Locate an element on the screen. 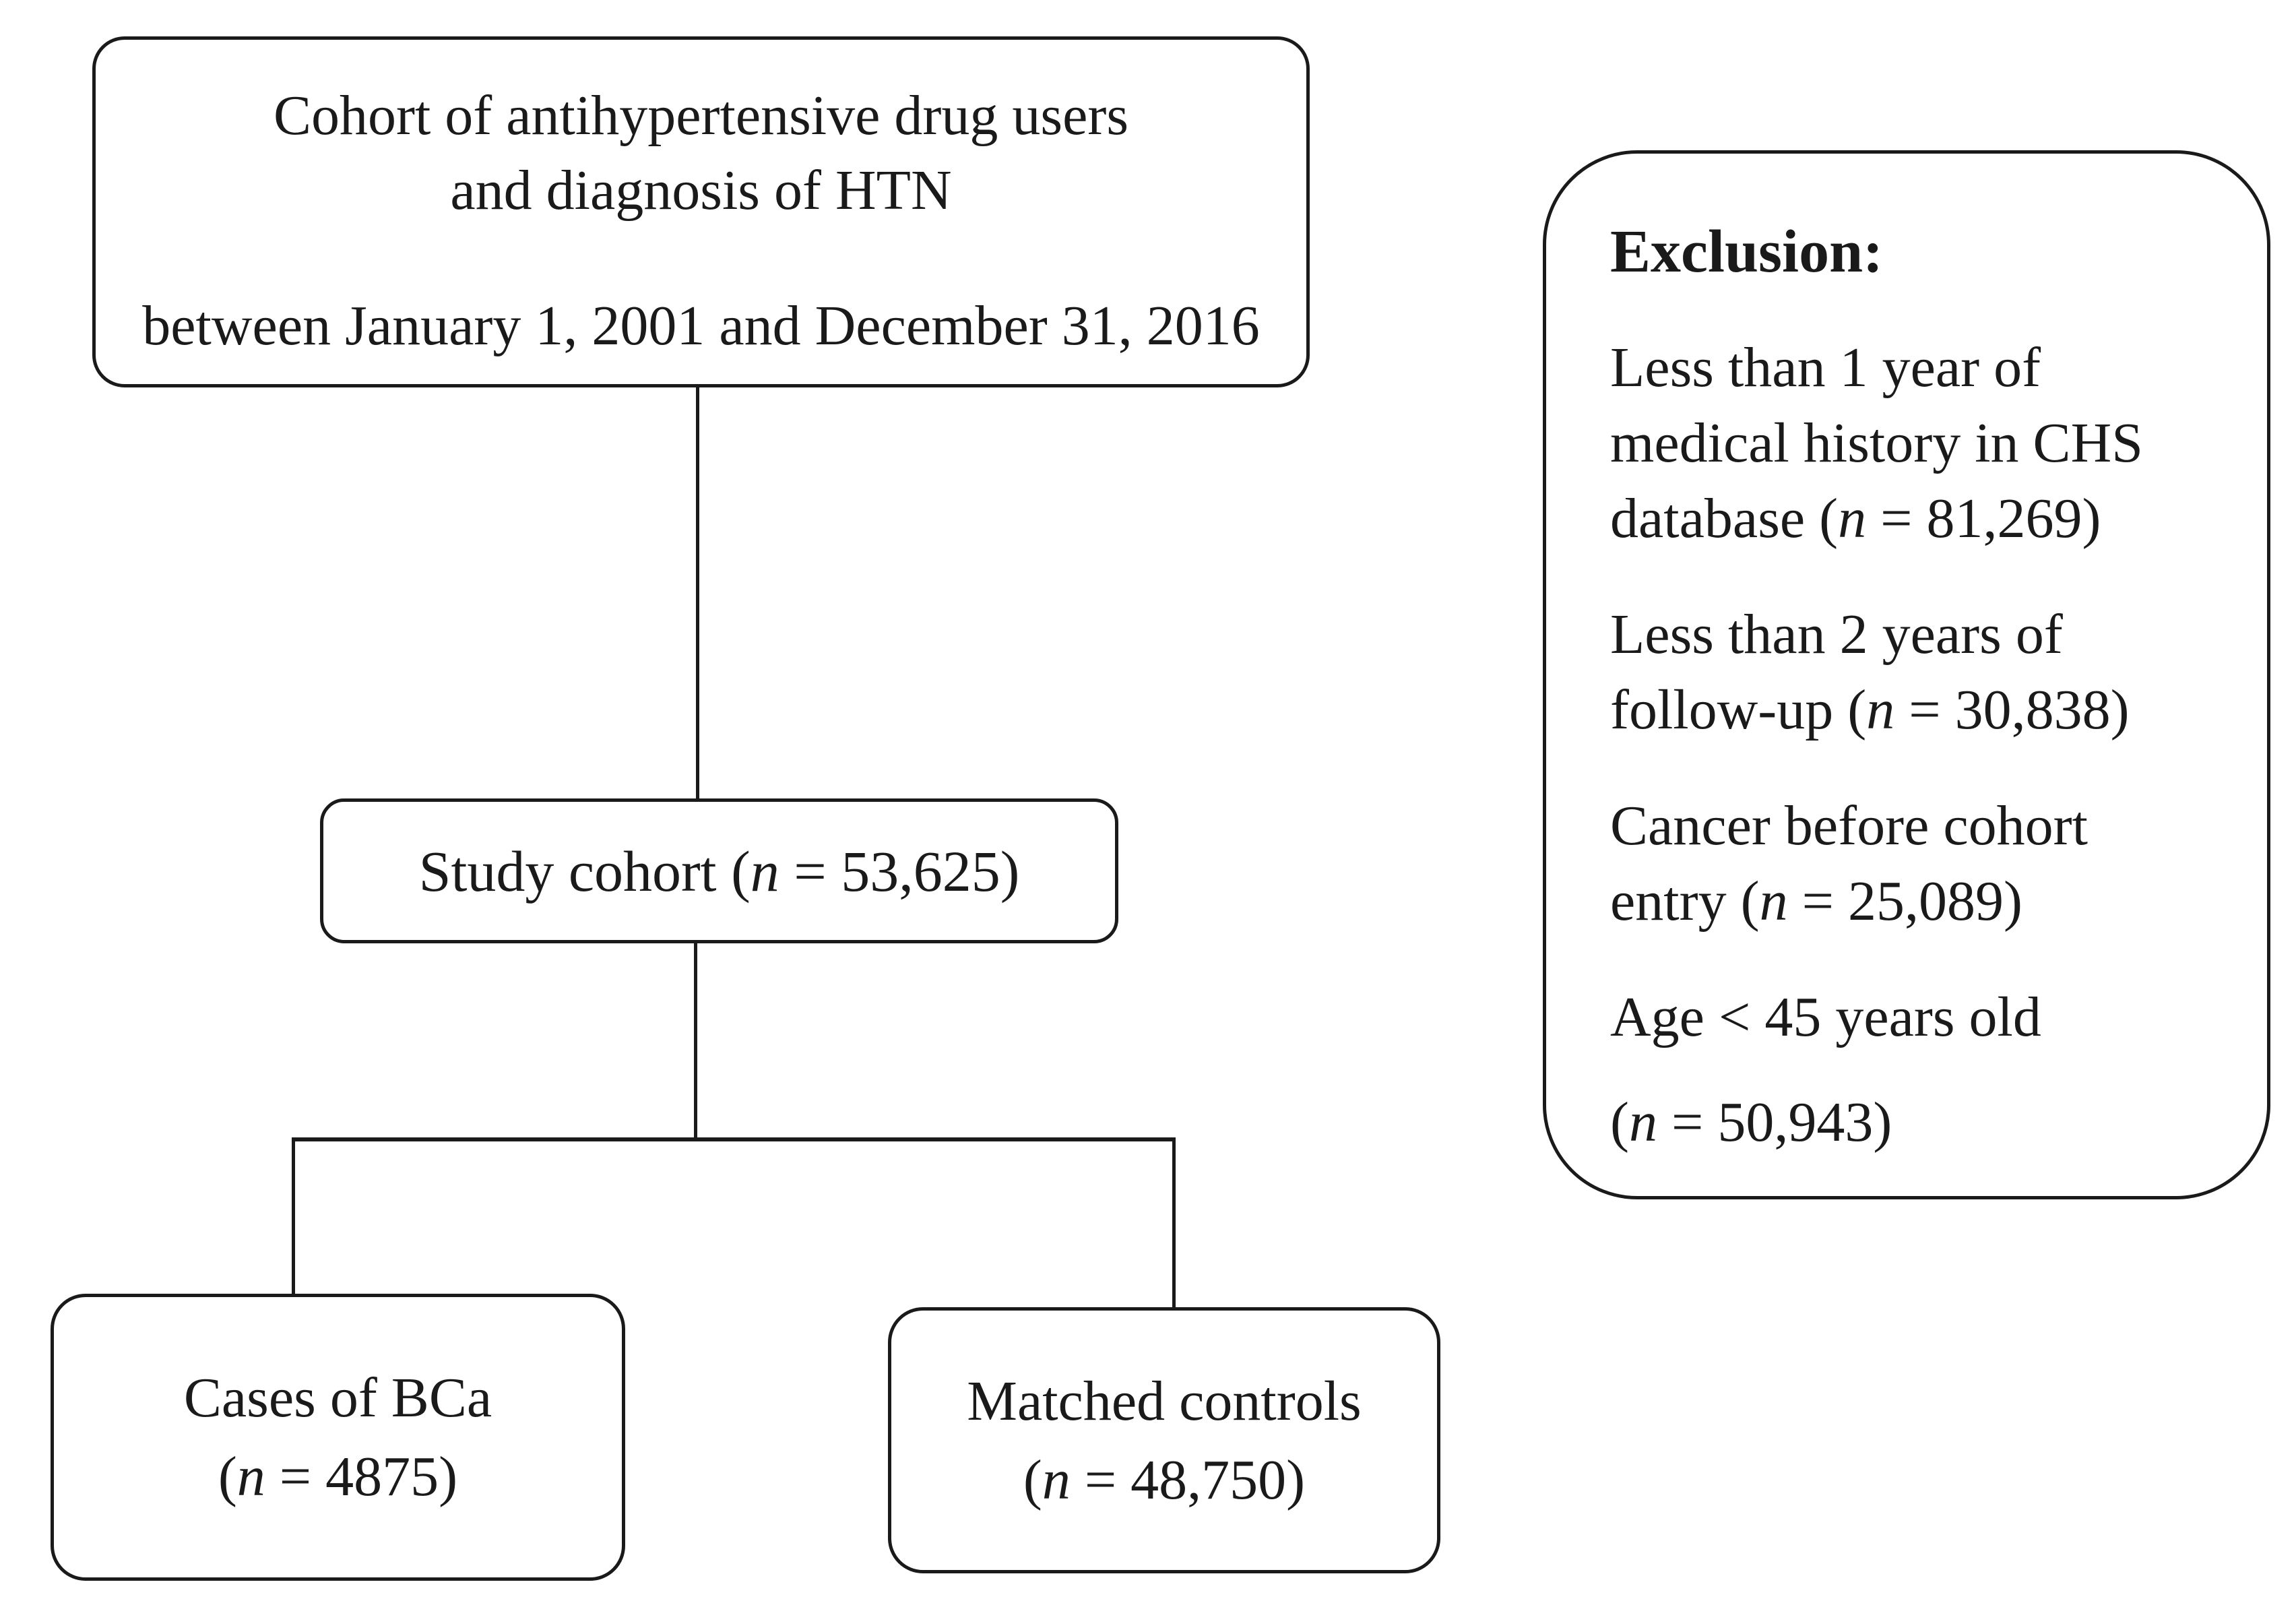 Image resolution: width=2296 pixels, height=1603 pixels. exclusion-item-age-count: (n = 50,943) is located at coordinates (1751, 1122).